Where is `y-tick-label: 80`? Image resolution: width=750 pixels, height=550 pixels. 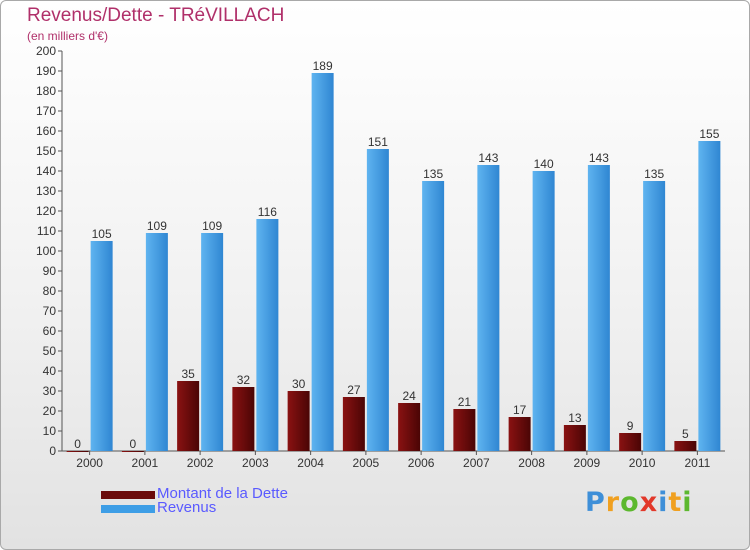
y-tick-label: 80 is located at coordinates (50, 291).